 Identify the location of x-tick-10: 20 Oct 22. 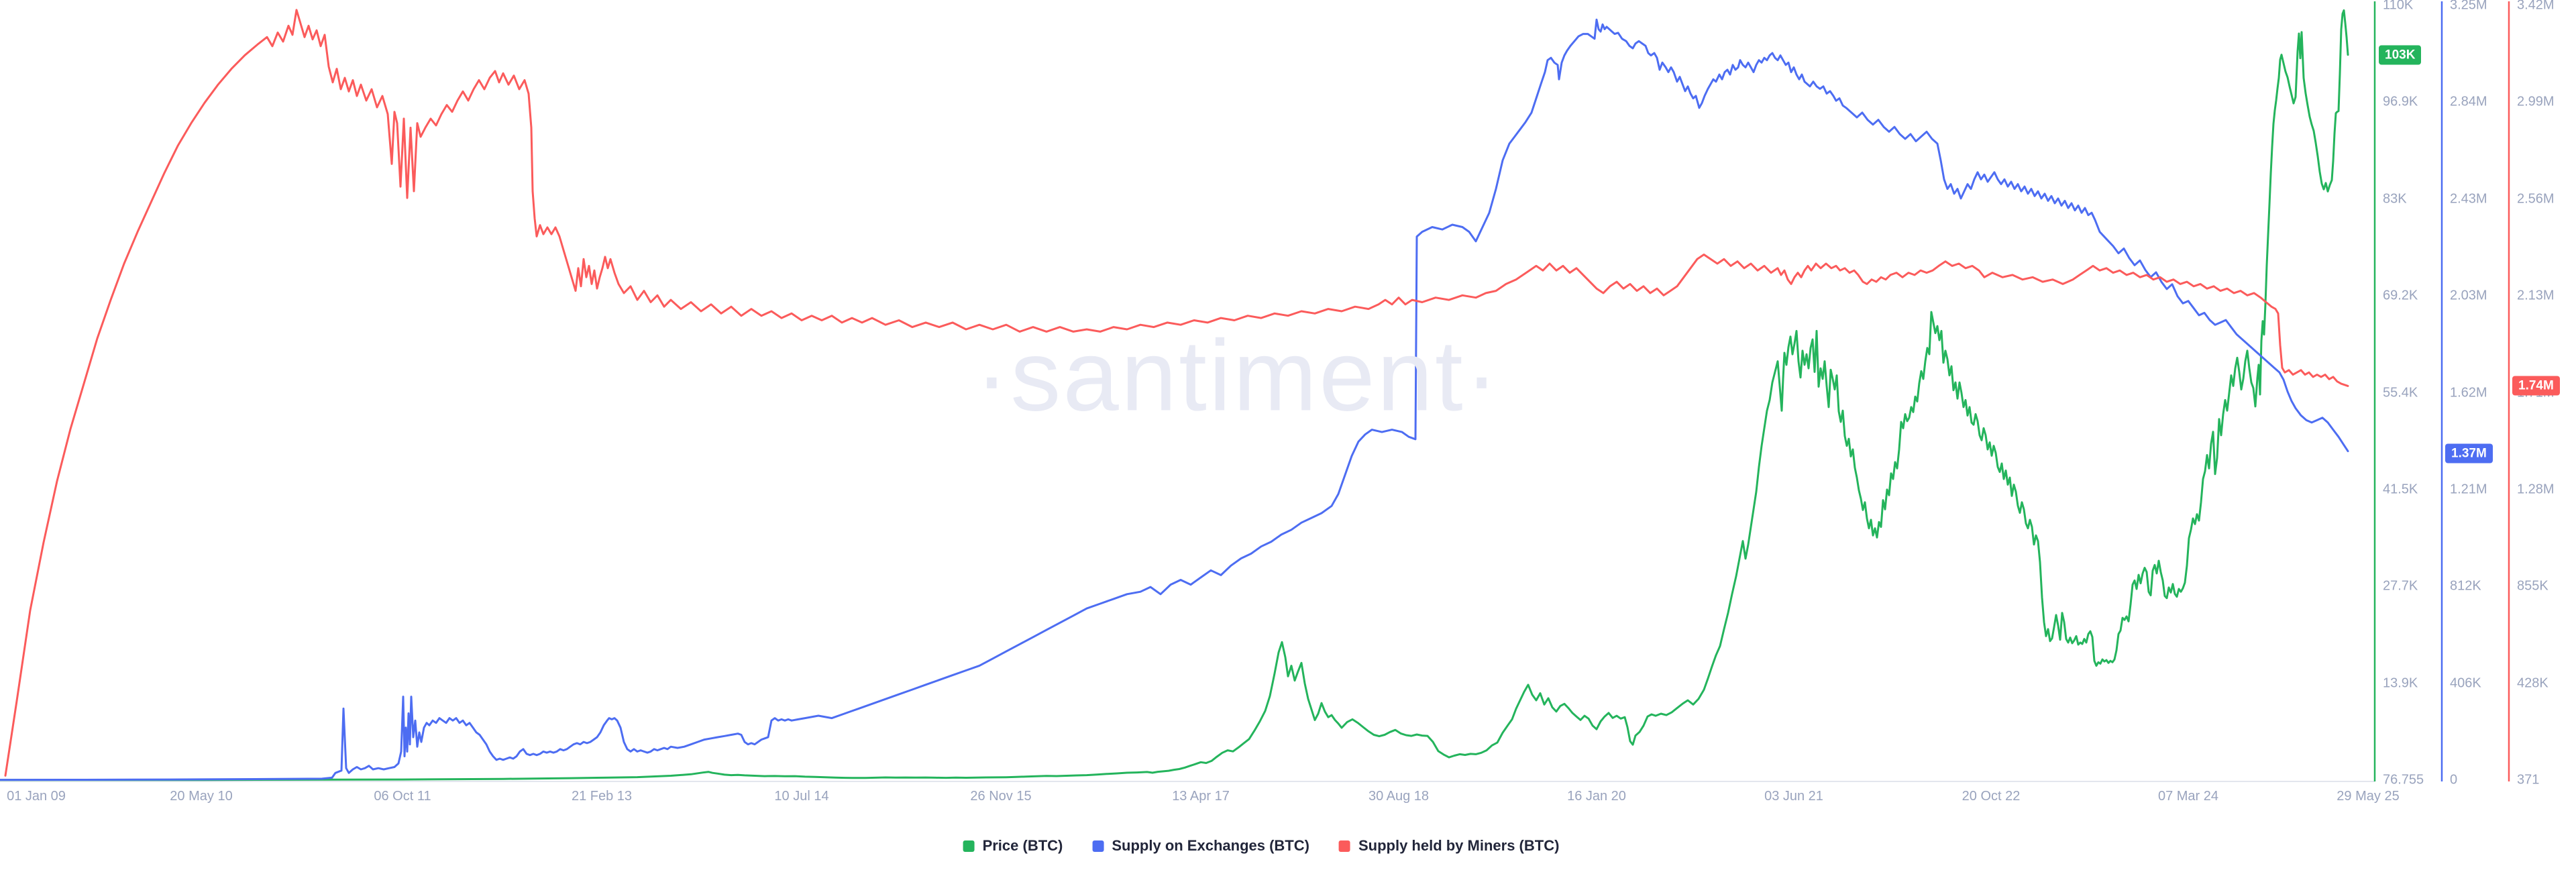
(1991, 797).